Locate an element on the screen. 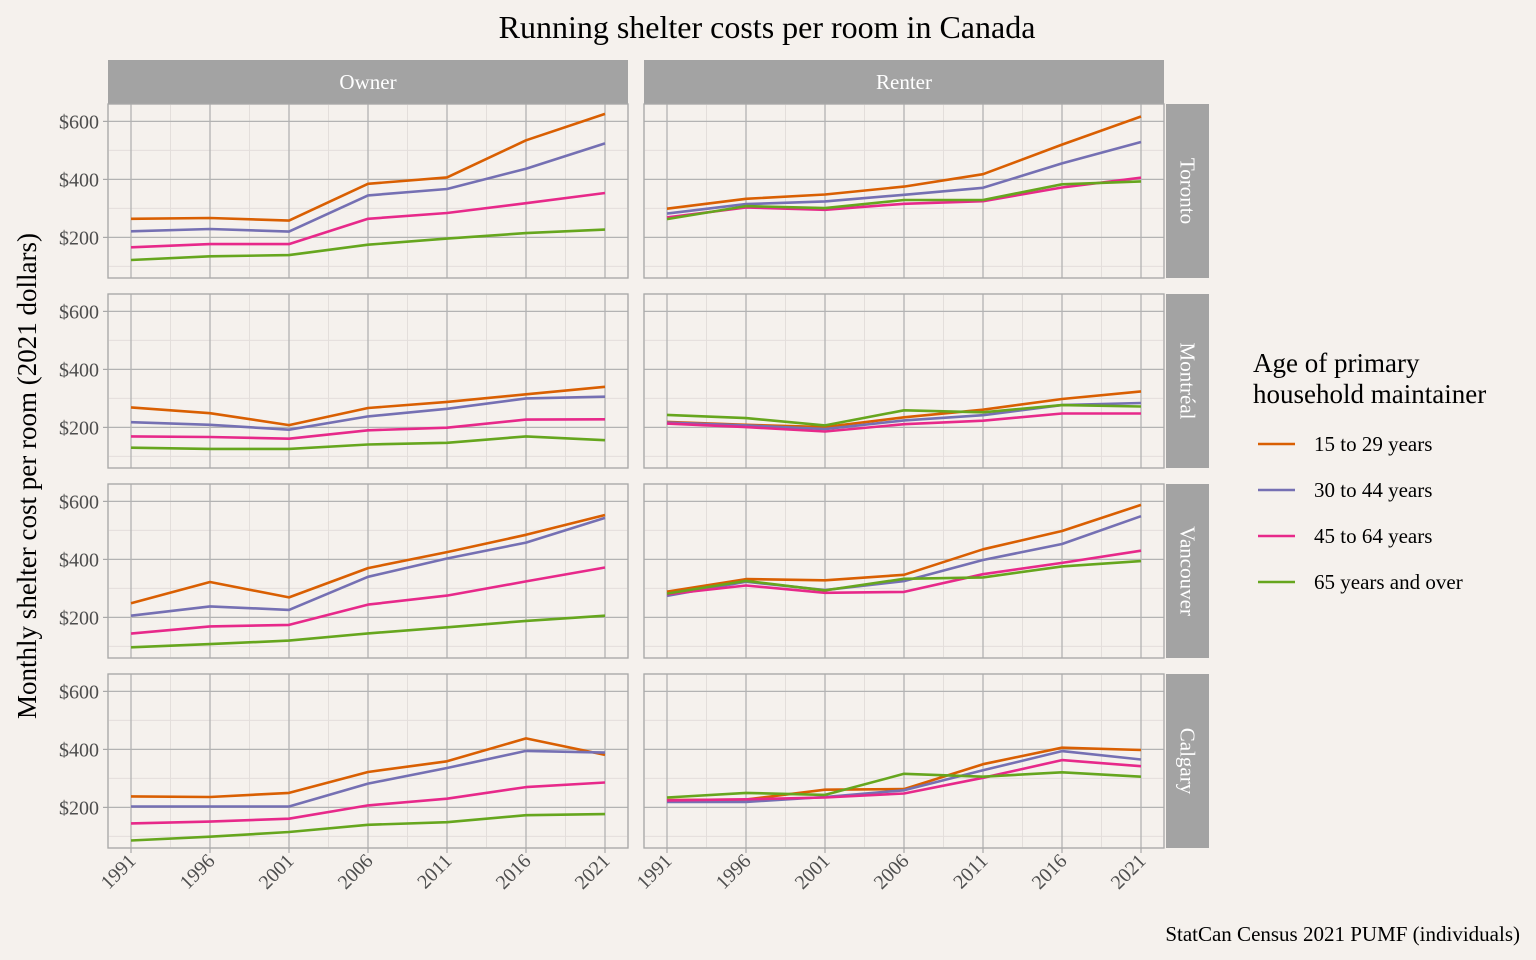 This screenshot has height=960, width=1536. legend-entry-15-to-29-years: 15 to 29 years is located at coordinates (1345, 444).